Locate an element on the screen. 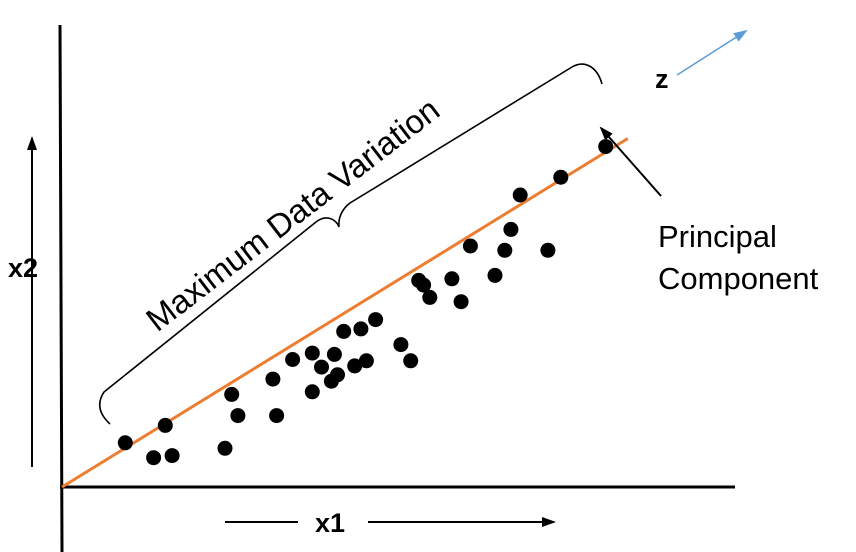  principal-component-pointer is located at coordinates (630, 161).